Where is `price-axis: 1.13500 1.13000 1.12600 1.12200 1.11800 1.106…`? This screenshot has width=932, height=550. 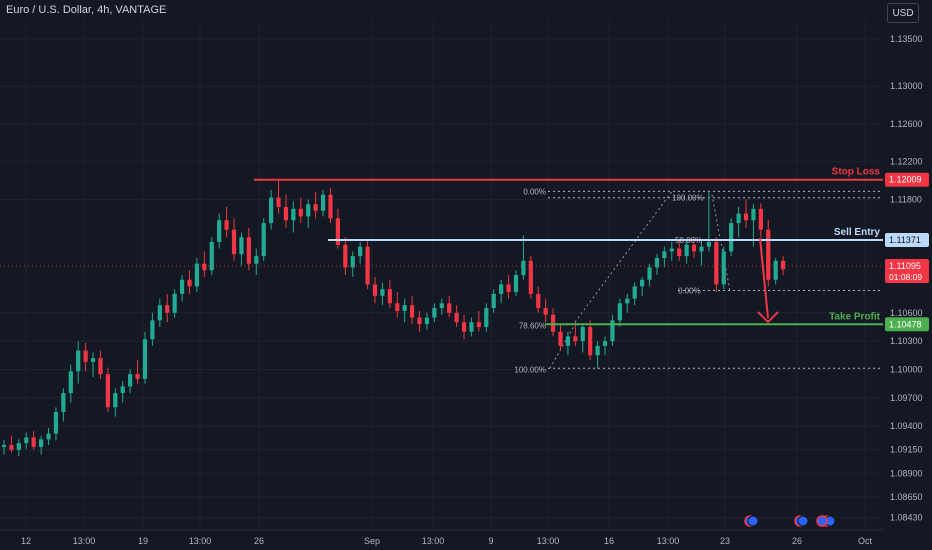
price-axis: 1.13500 1.13000 1.12600 1.12200 1.11800 1.106… is located at coordinates (907, 275).